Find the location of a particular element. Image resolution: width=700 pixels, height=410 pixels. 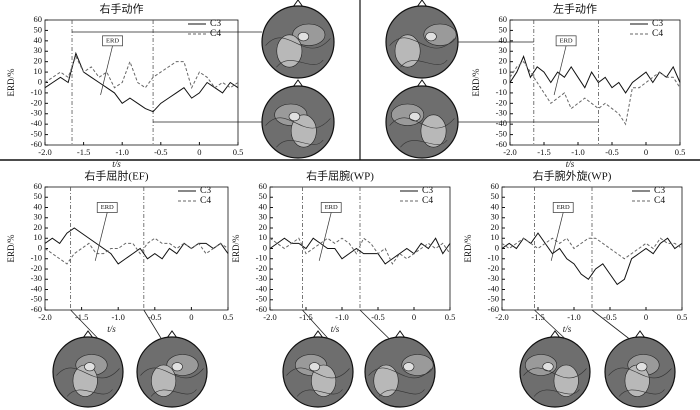

x-tick-label: -1.5 is located at coordinates (305, 317).